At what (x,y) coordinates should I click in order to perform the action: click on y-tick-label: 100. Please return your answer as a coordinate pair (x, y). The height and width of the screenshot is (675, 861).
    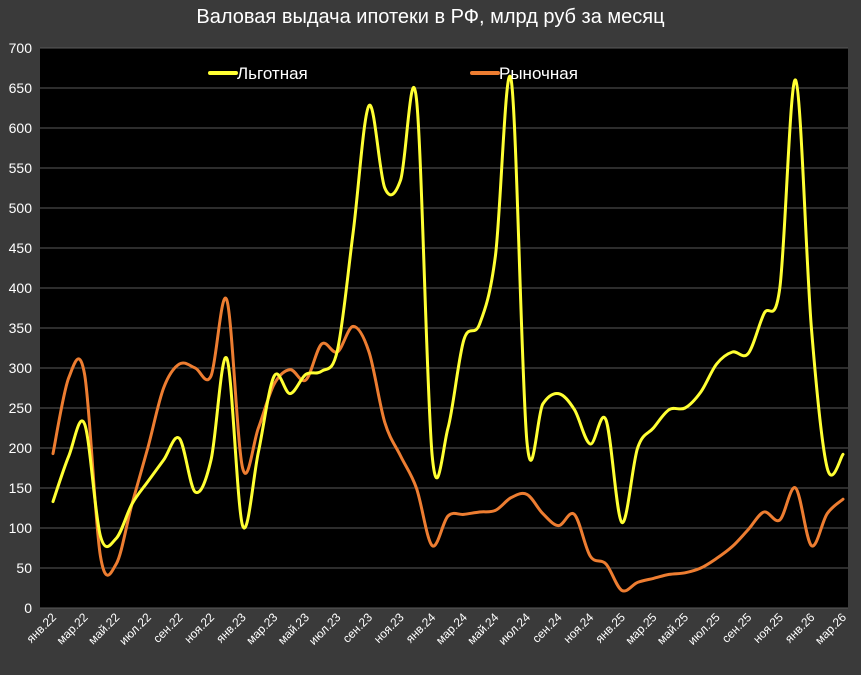
    Looking at the image, I should click on (21, 528).